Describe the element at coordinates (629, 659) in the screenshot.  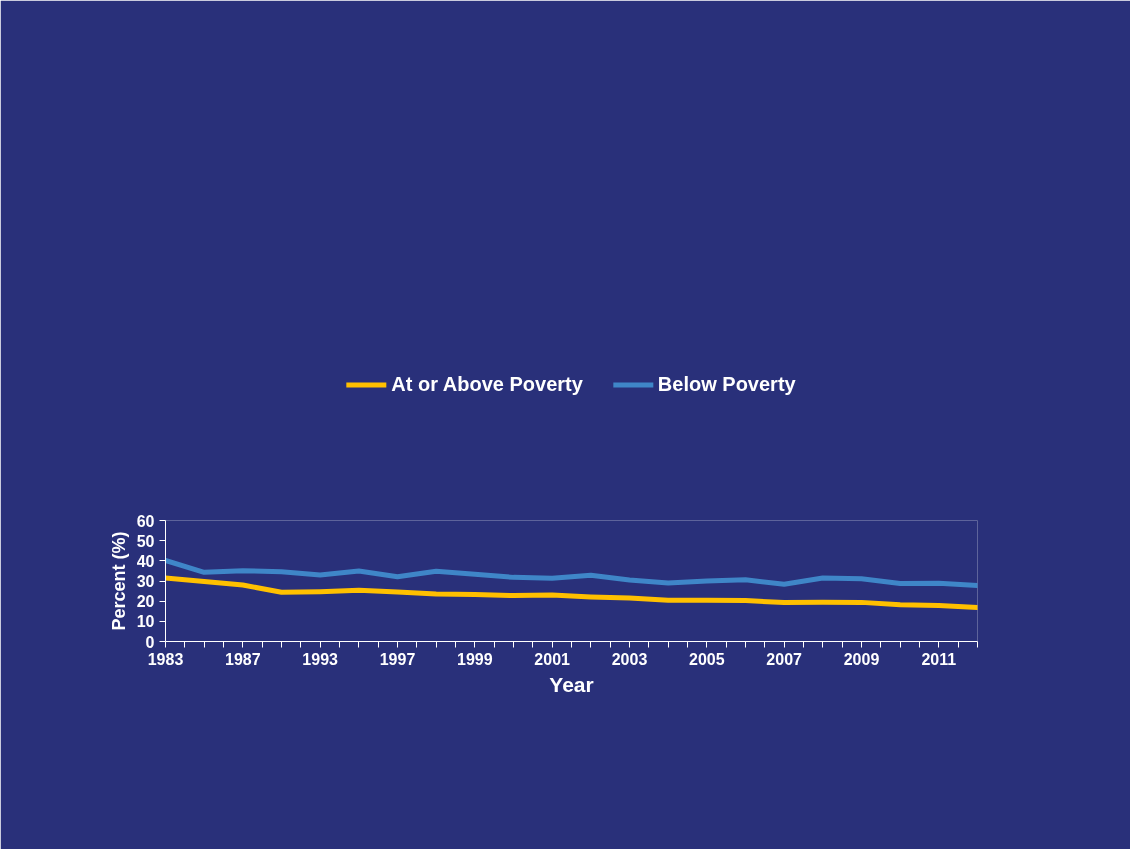
I see `x-tick-label: 2003` at that location.